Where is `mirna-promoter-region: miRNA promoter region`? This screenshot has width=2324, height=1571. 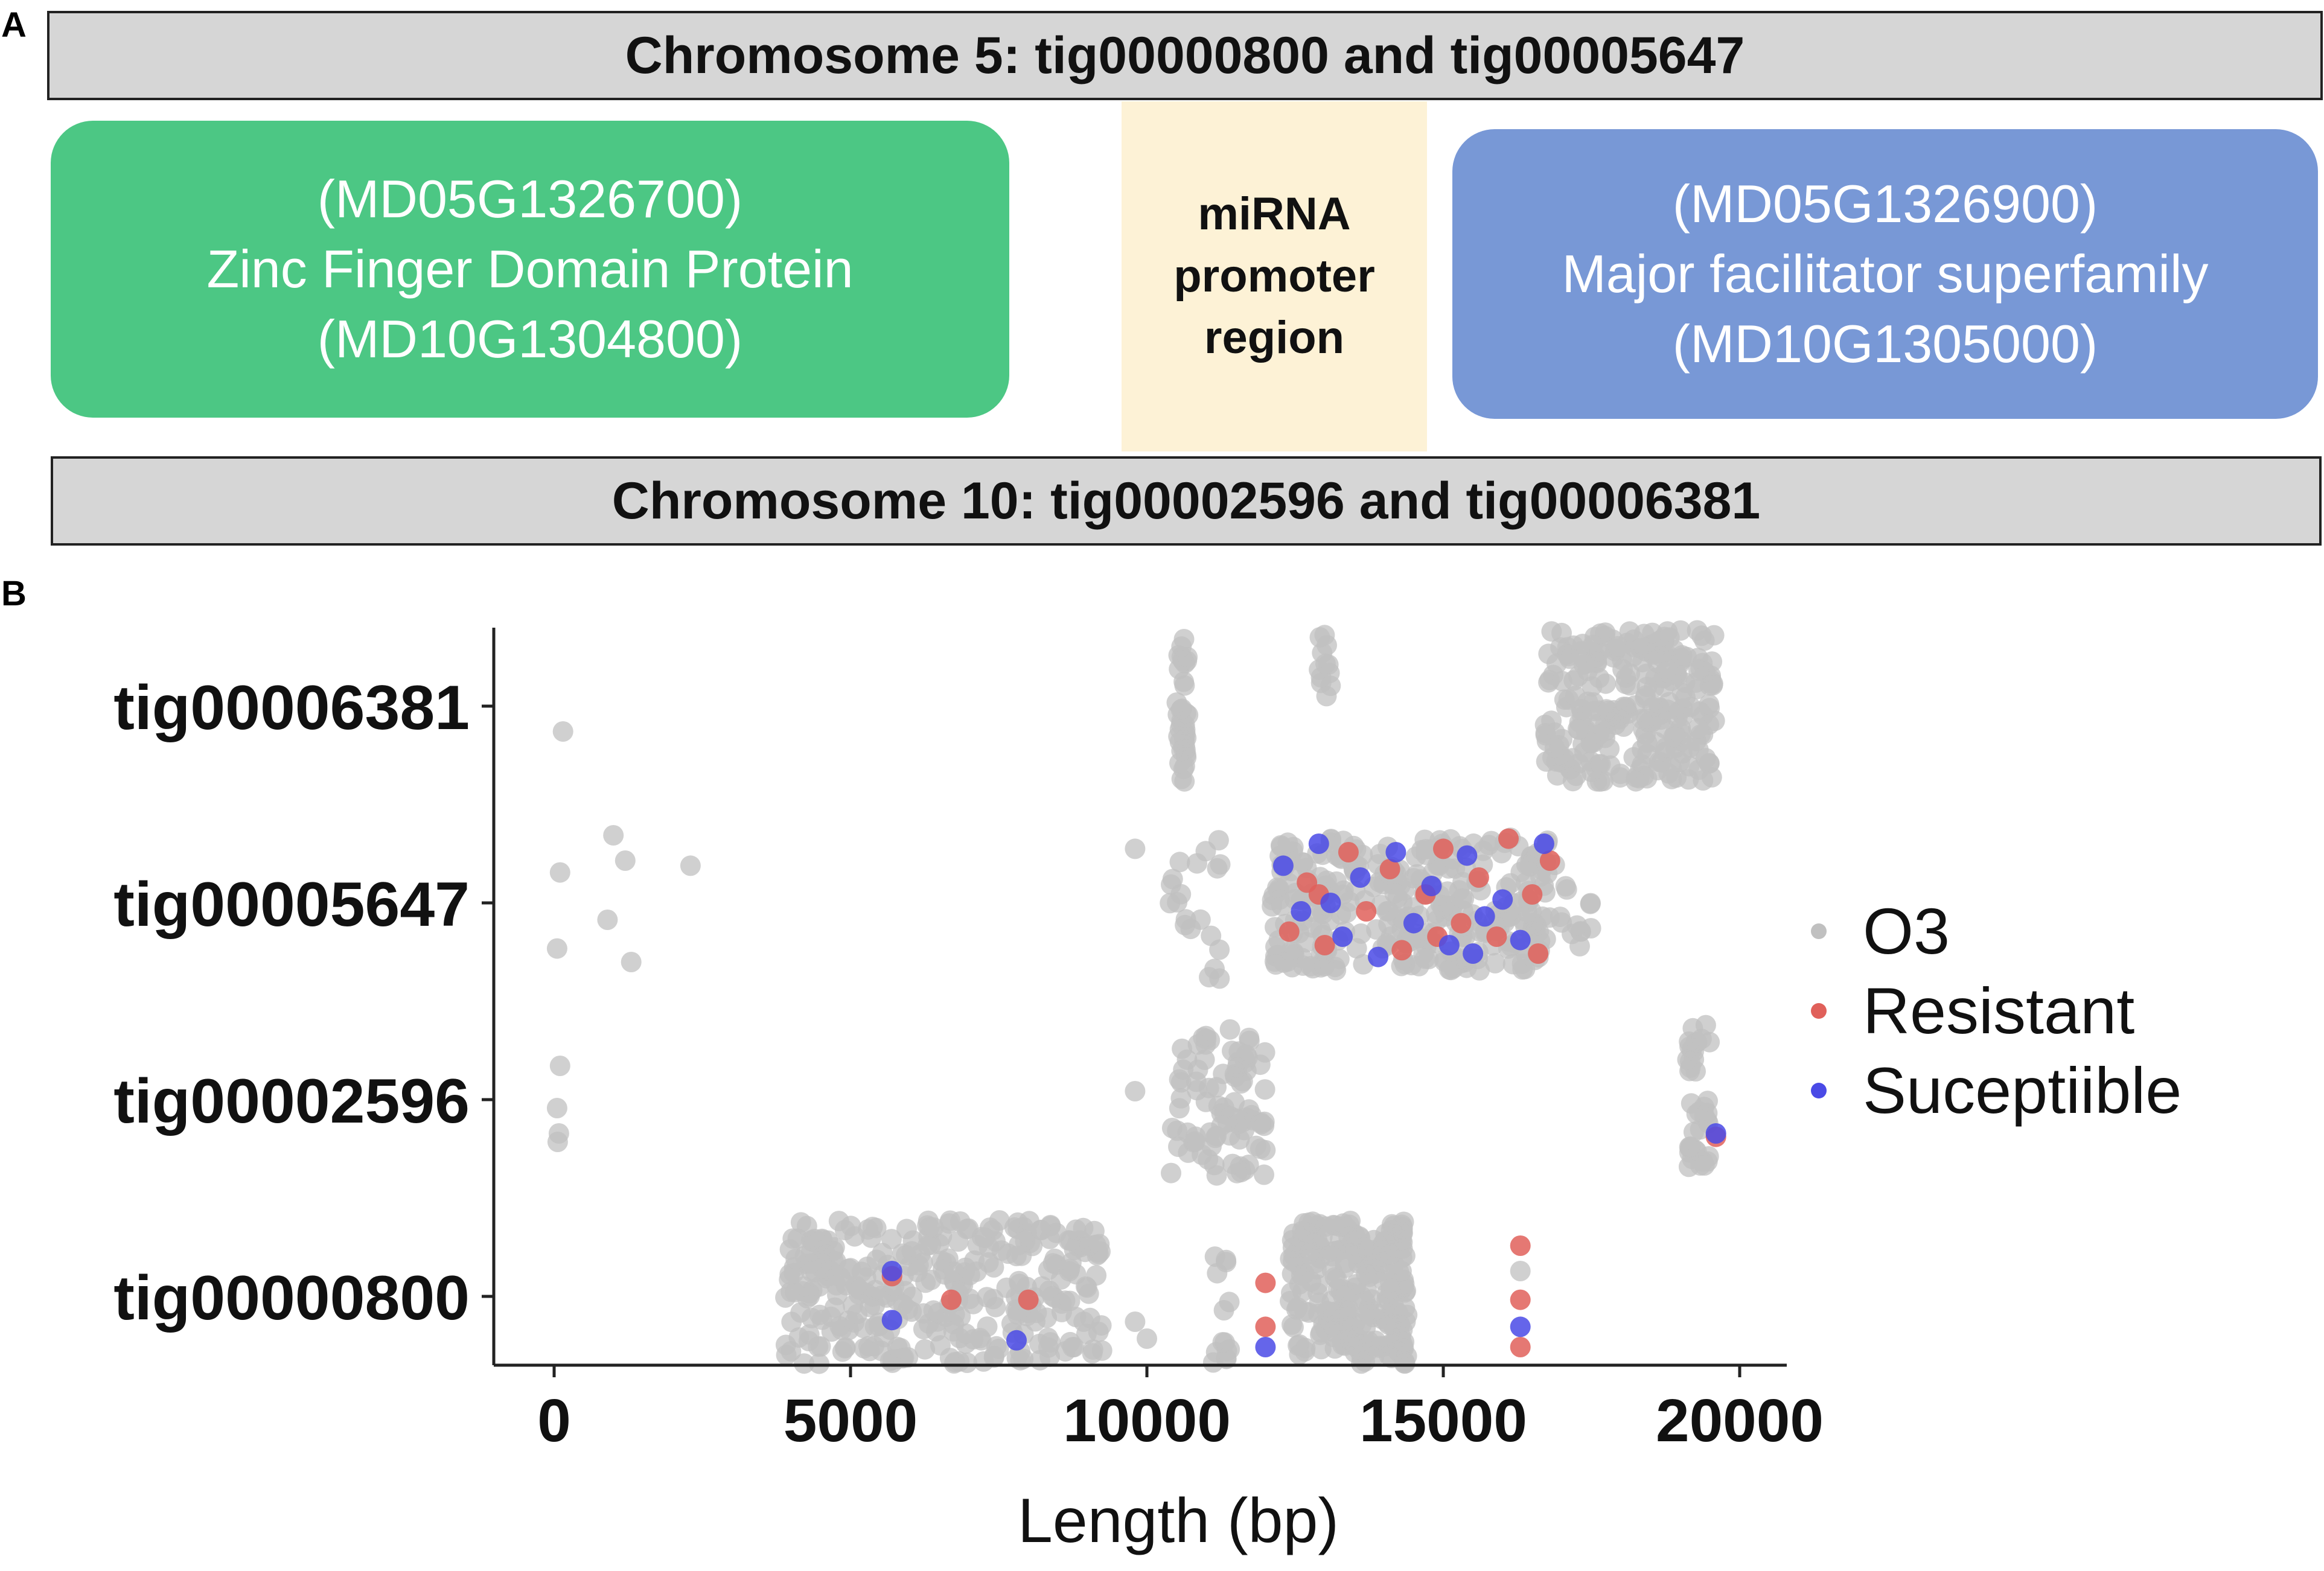 mirna-promoter-region: miRNA promoter region is located at coordinates (1274, 276).